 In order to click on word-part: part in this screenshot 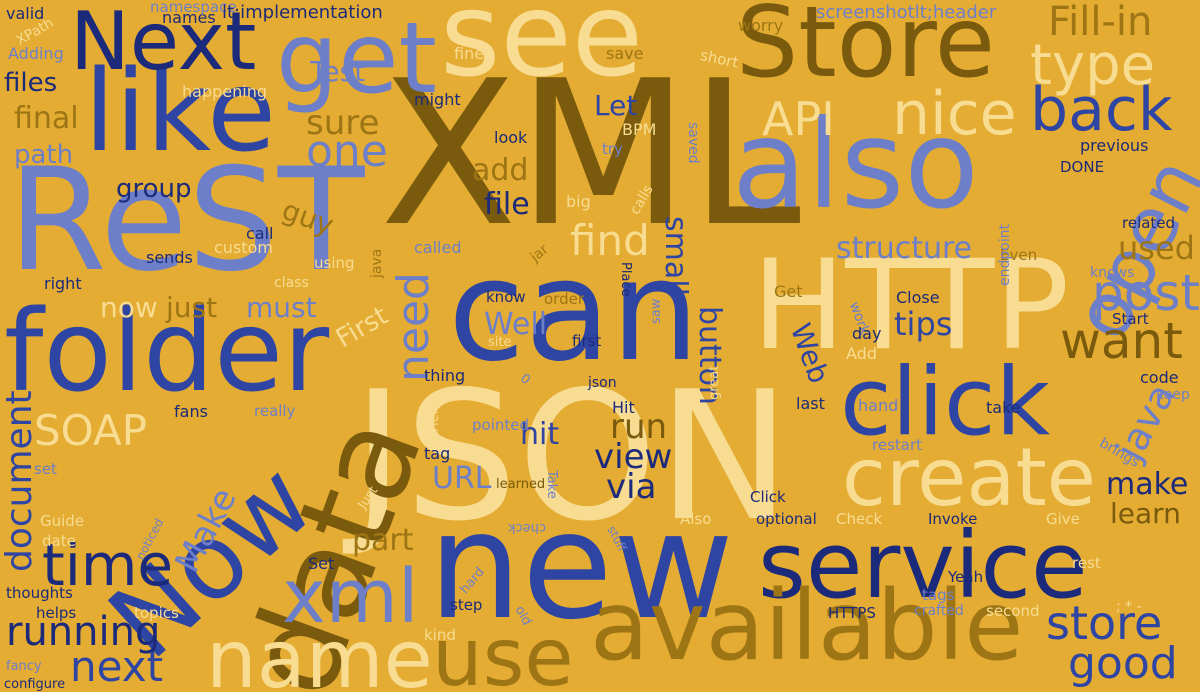, I will do `click(383, 540)`.